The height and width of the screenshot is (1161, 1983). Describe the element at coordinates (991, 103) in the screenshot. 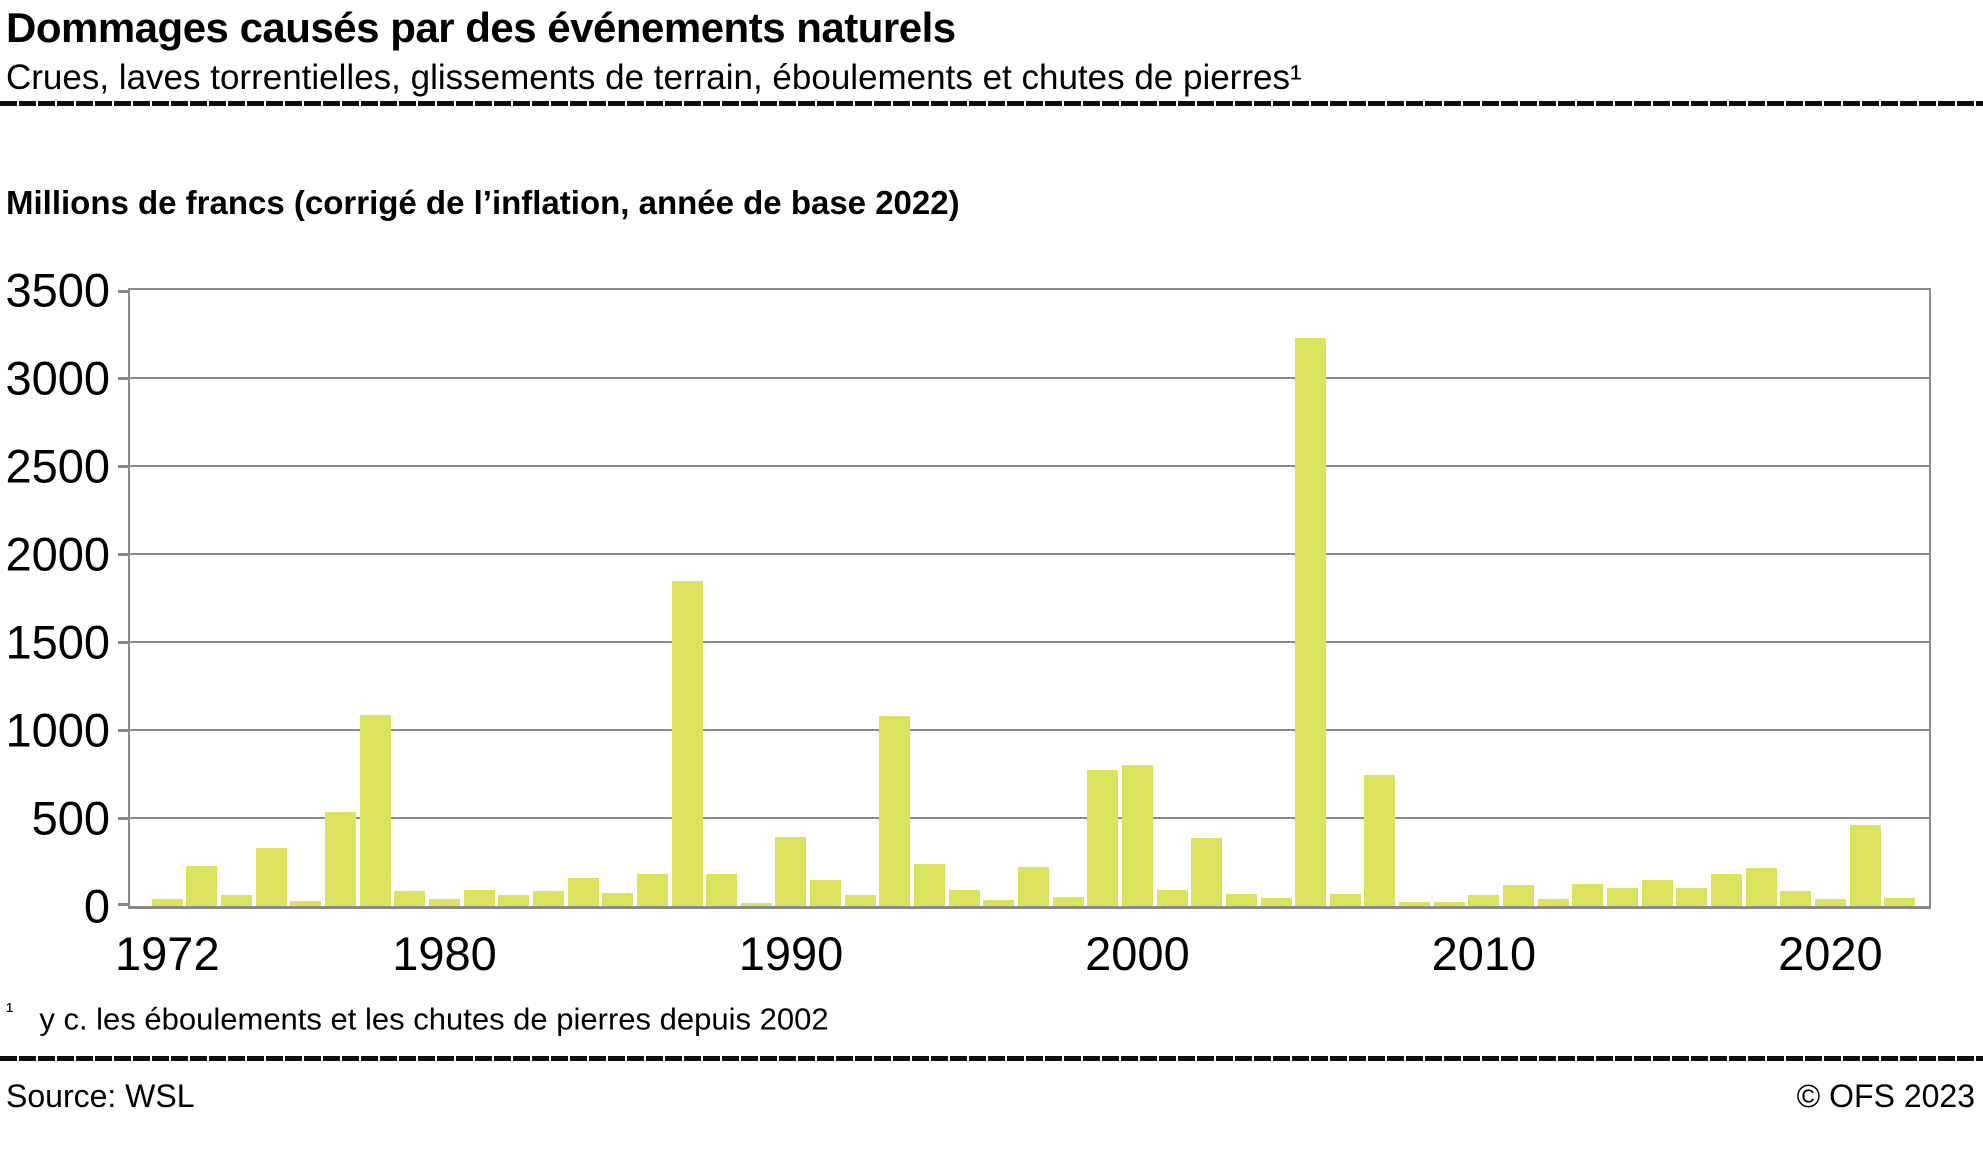

I see `header-divider` at that location.